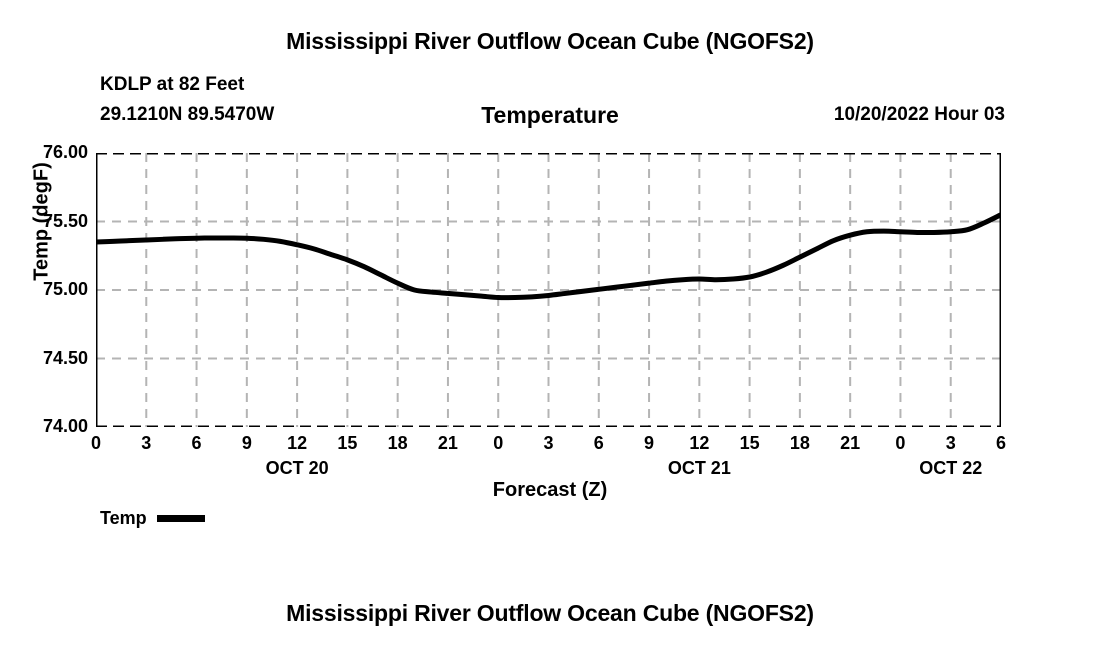 Image resolution: width=1100 pixels, height=650 pixels. I want to click on x-axis-day-label: OCT 22, so click(951, 468).